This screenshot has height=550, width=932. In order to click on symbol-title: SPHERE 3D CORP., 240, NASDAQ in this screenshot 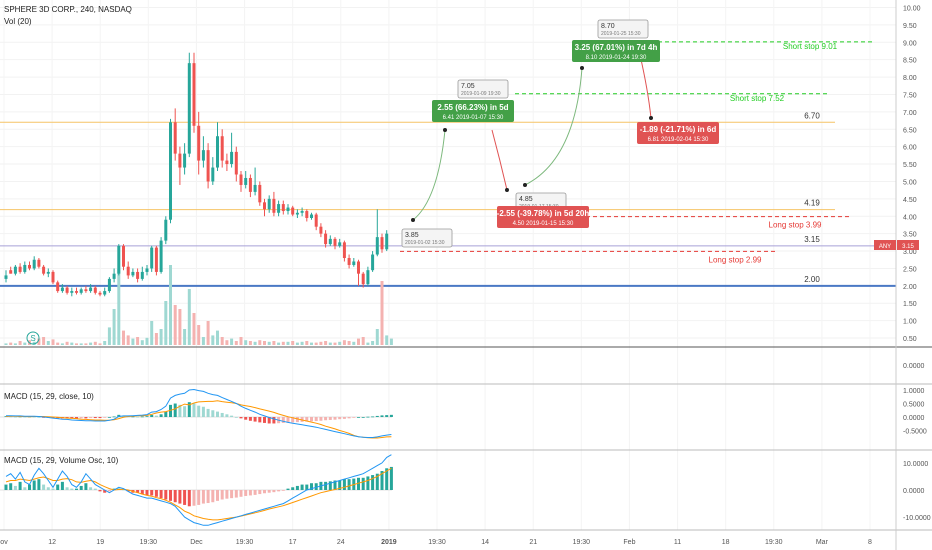, I will do `click(68, 9)`.